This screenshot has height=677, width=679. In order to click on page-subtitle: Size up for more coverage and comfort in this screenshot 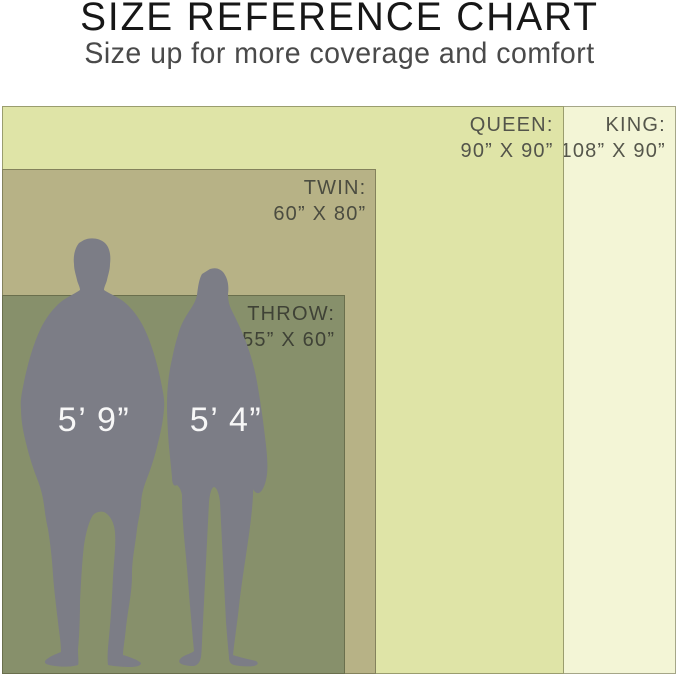, I will do `click(339, 53)`.